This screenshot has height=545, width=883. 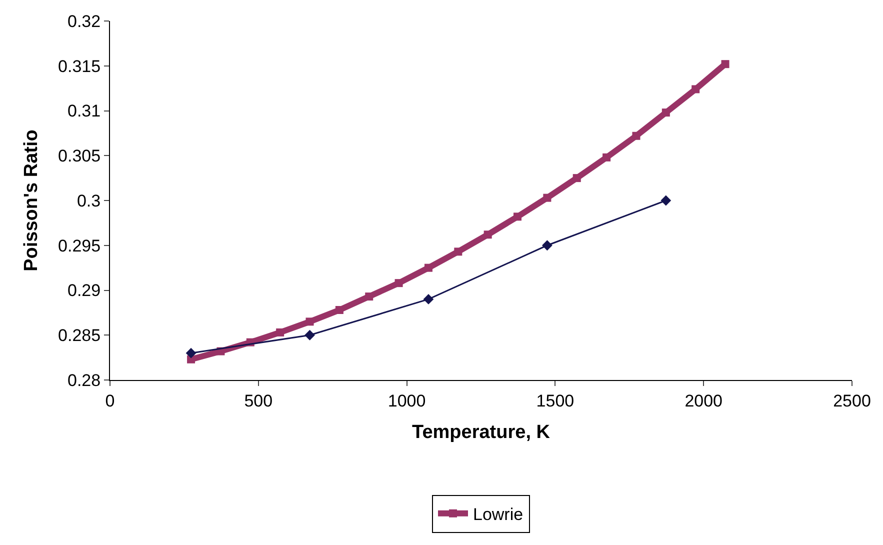 I want to click on x-tick-label: 2500, so click(x=852, y=400).